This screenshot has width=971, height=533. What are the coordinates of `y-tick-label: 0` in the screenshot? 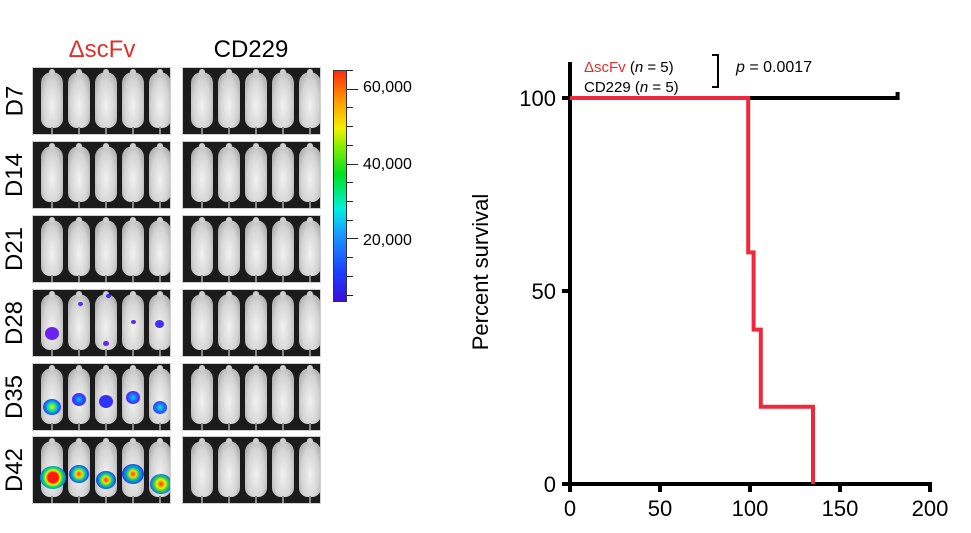 It's located at (550, 484).